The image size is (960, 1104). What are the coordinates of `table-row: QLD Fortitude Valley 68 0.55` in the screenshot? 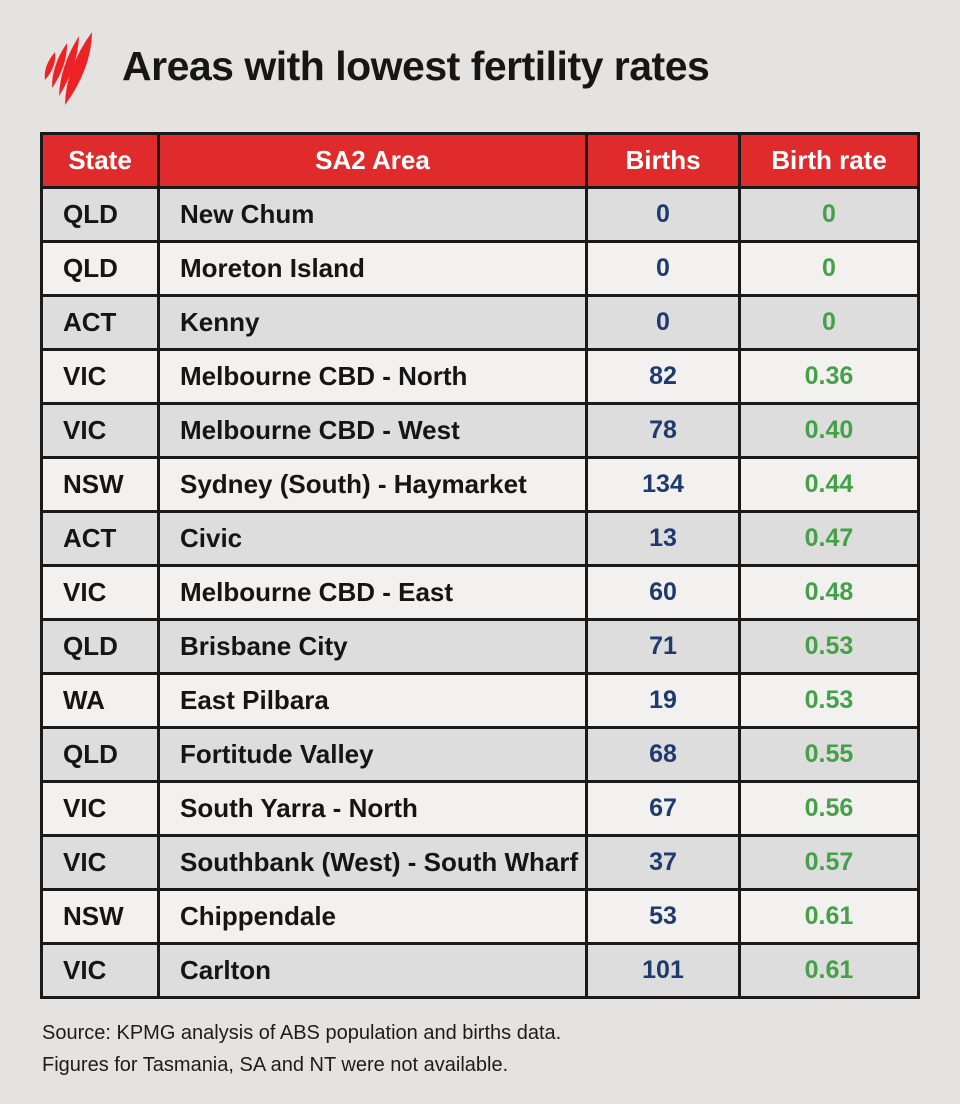 It's located at (480, 754).